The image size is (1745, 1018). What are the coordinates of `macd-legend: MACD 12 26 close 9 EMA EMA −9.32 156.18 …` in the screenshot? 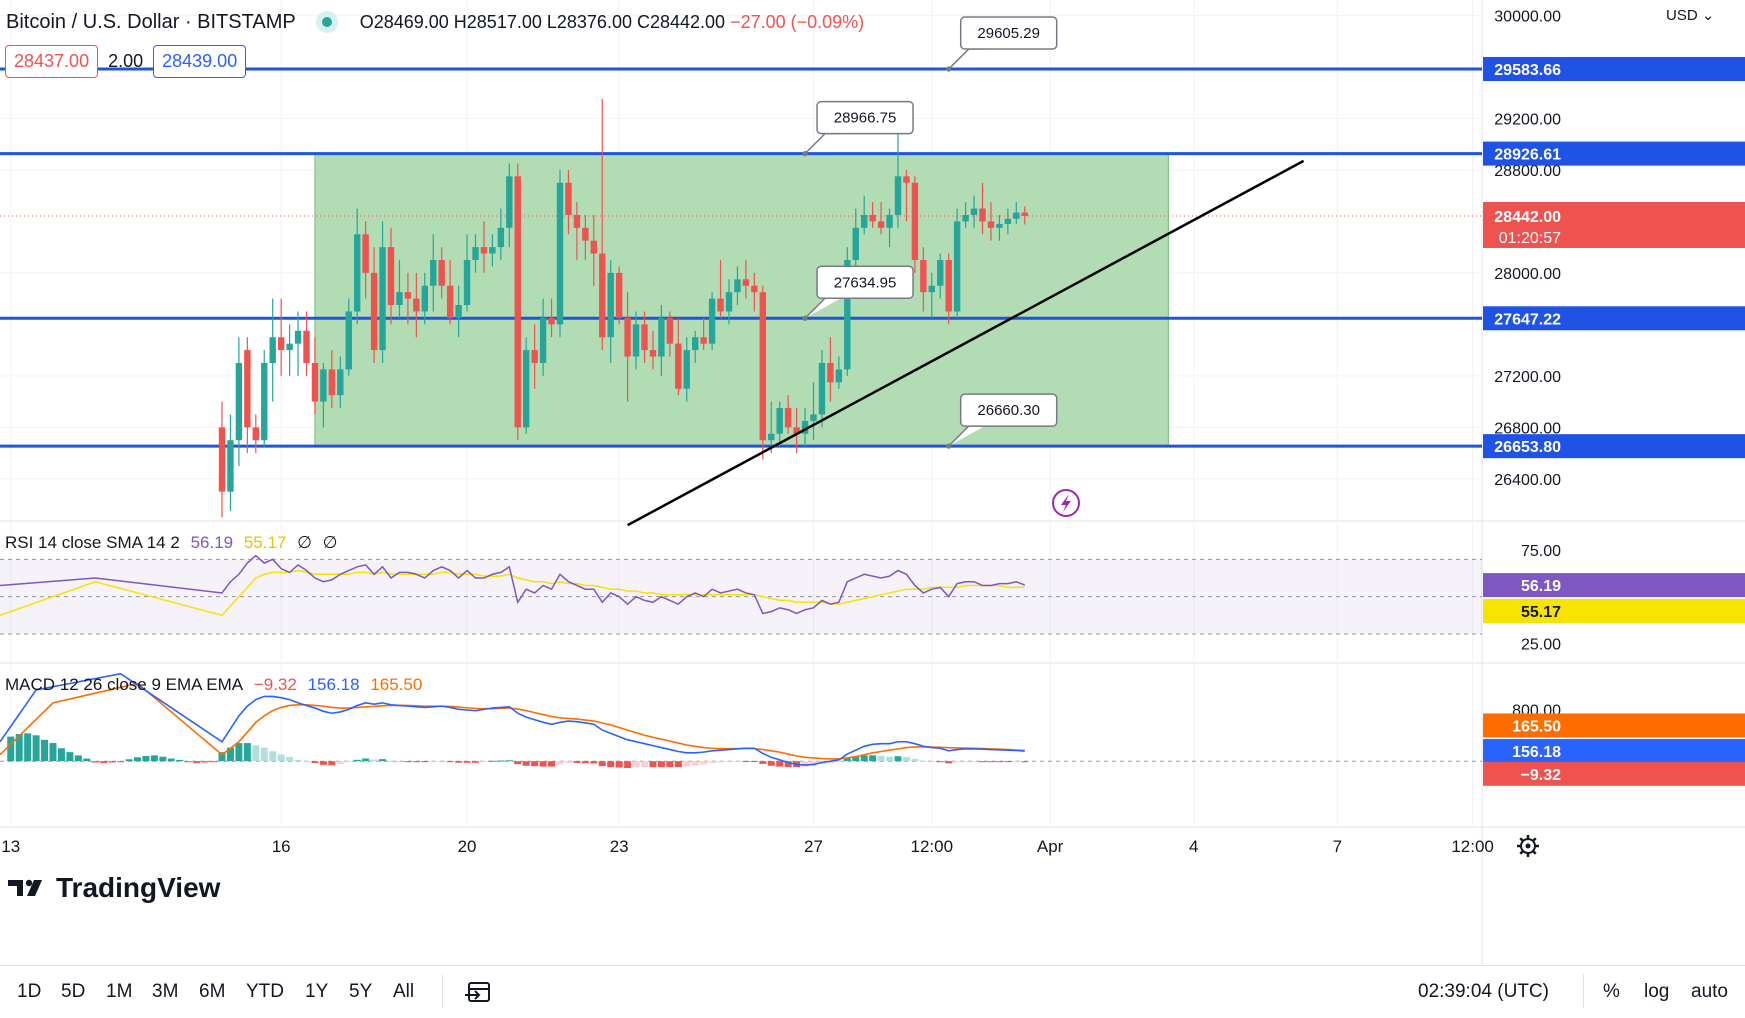 It's located at (216, 685).